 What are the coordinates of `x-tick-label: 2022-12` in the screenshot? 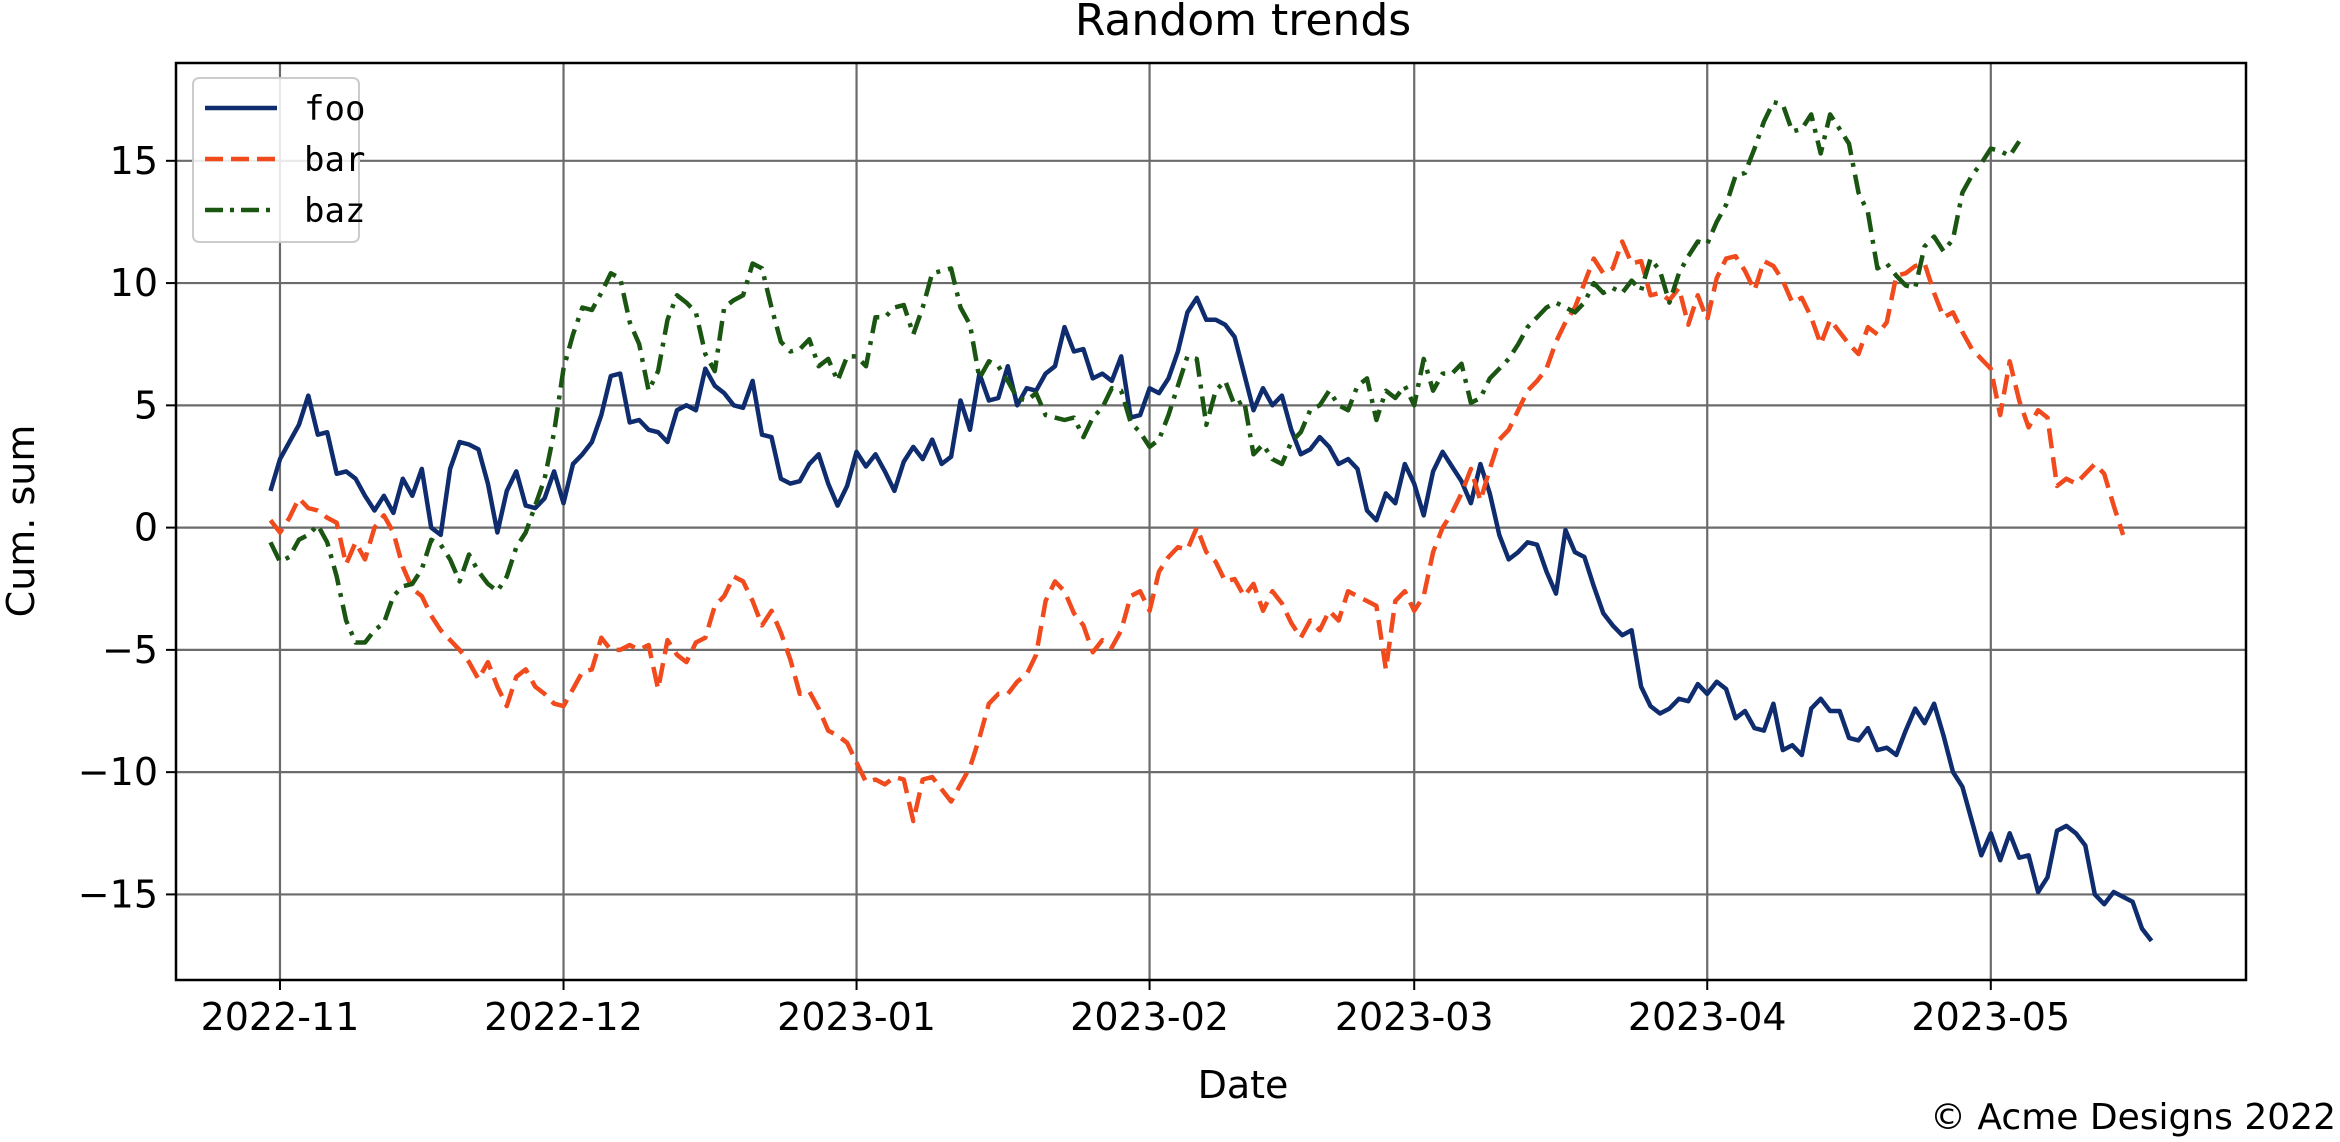 It's located at (563, 1017).